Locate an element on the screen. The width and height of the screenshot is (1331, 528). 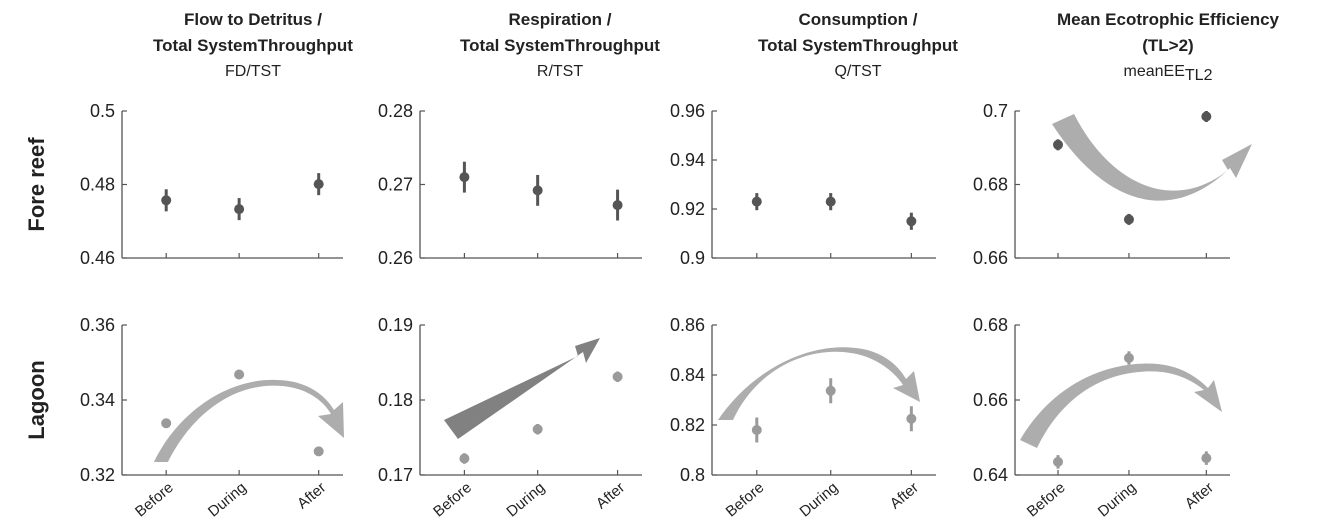
column-subtitle-main: R/TST is located at coordinates (560, 71).